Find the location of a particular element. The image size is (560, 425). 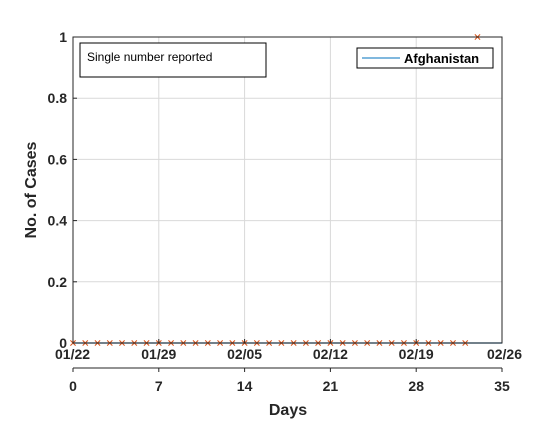

day-tick-label-3: 21 is located at coordinates (331, 386).